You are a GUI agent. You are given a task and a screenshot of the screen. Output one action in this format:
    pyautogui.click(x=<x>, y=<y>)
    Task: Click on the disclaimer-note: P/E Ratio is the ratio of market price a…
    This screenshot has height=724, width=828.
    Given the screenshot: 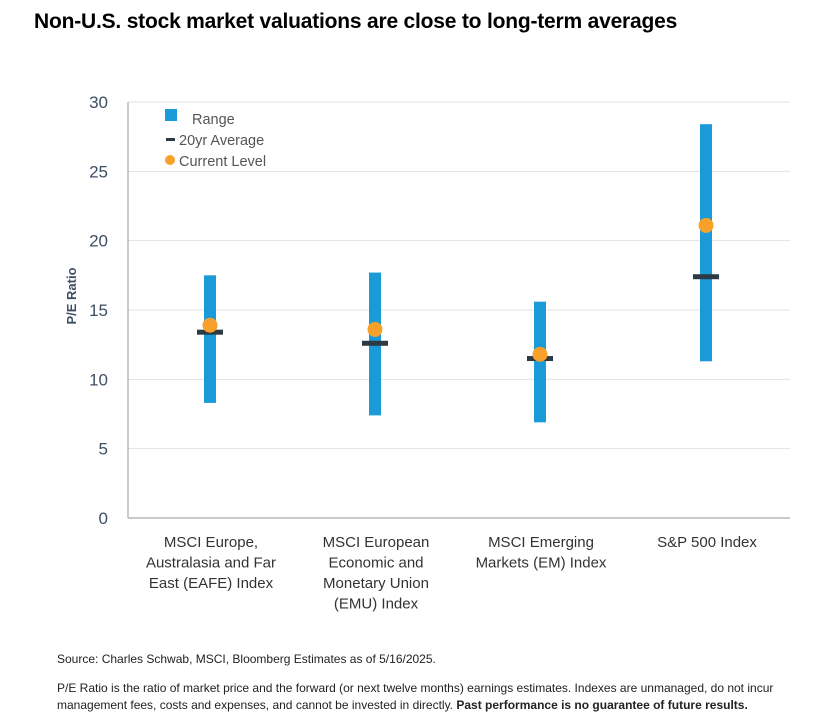 What is the action you would take?
    pyautogui.click(x=422, y=697)
    